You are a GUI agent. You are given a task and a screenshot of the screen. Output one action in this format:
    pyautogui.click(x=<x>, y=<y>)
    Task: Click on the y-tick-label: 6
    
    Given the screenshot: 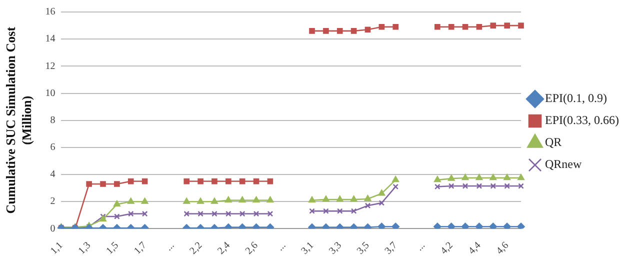 What is the action you would take?
    pyautogui.click(x=53, y=148)
    